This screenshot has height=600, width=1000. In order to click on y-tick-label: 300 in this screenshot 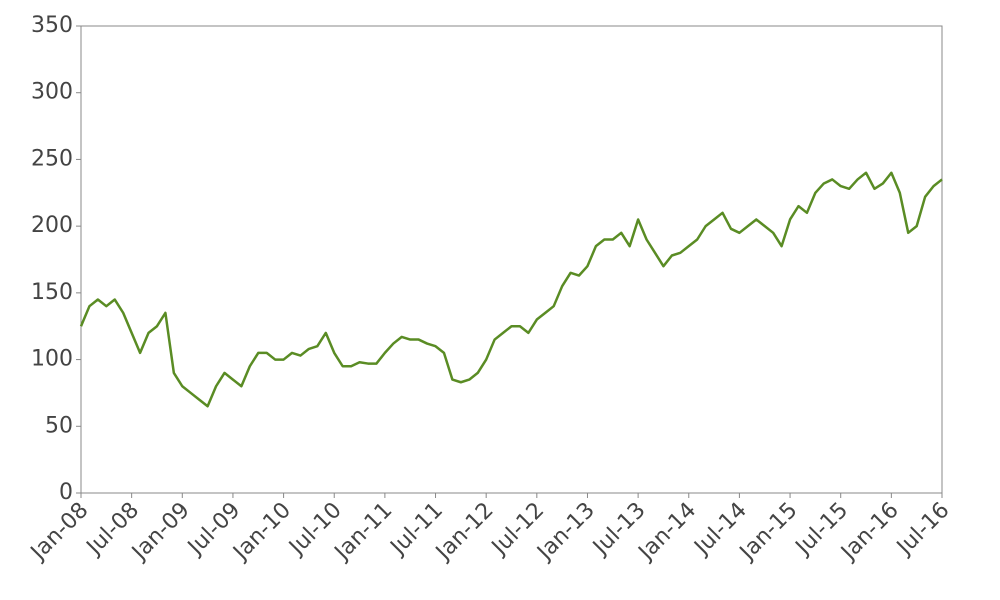, I will do `click(52, 92)`.